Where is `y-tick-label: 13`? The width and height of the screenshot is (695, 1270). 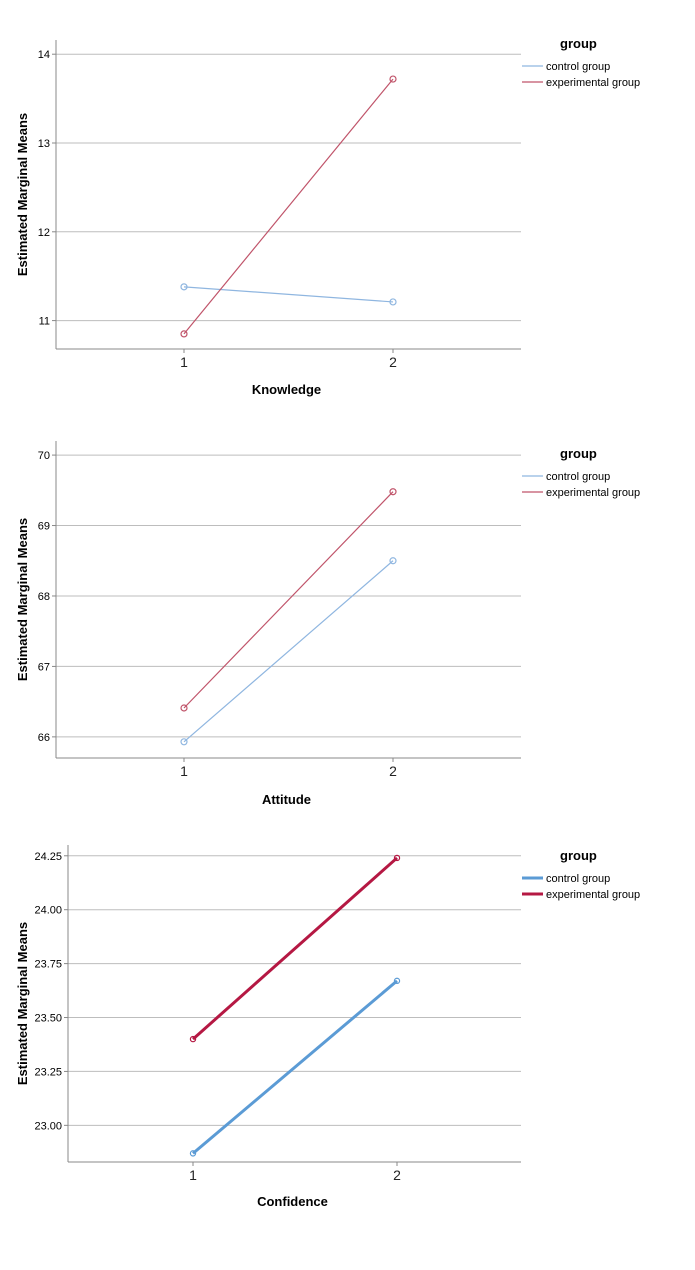 y-tick-label: 13 is located at coordinates (44, 144).